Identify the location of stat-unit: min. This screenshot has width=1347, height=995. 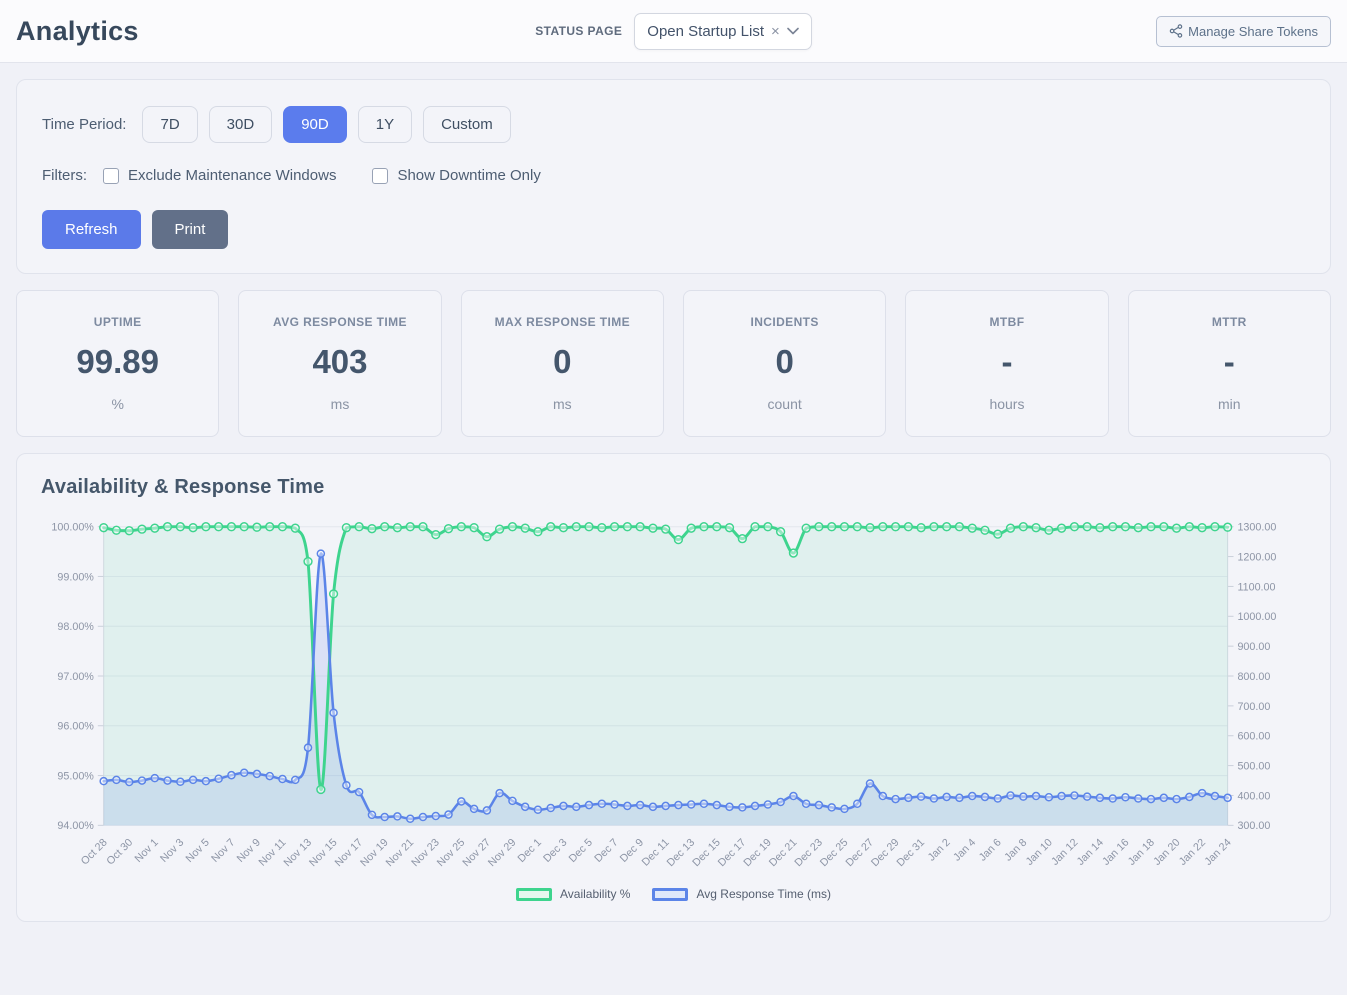
(1229, 404).